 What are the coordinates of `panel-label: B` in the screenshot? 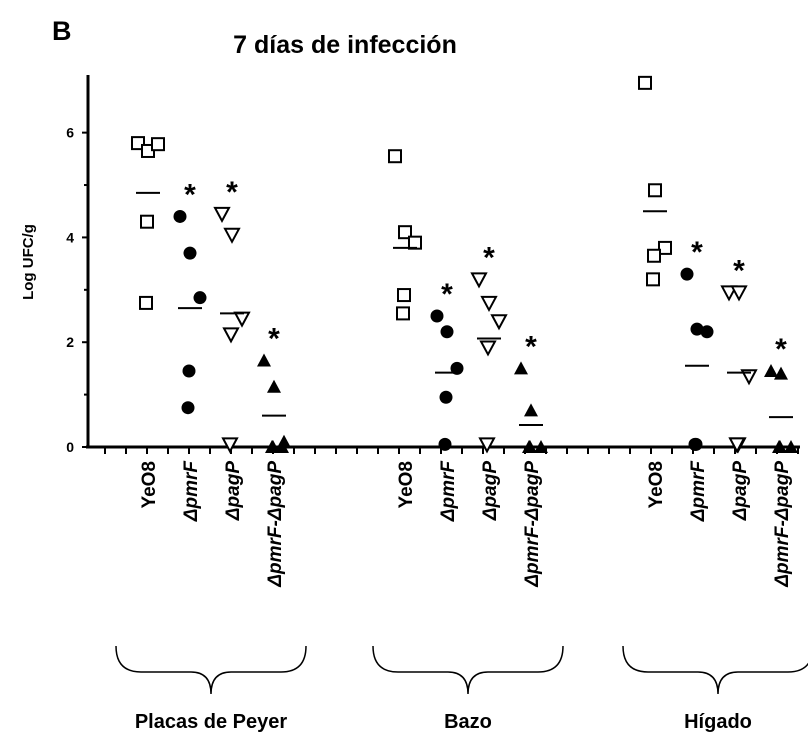 It's located at (62, 31).